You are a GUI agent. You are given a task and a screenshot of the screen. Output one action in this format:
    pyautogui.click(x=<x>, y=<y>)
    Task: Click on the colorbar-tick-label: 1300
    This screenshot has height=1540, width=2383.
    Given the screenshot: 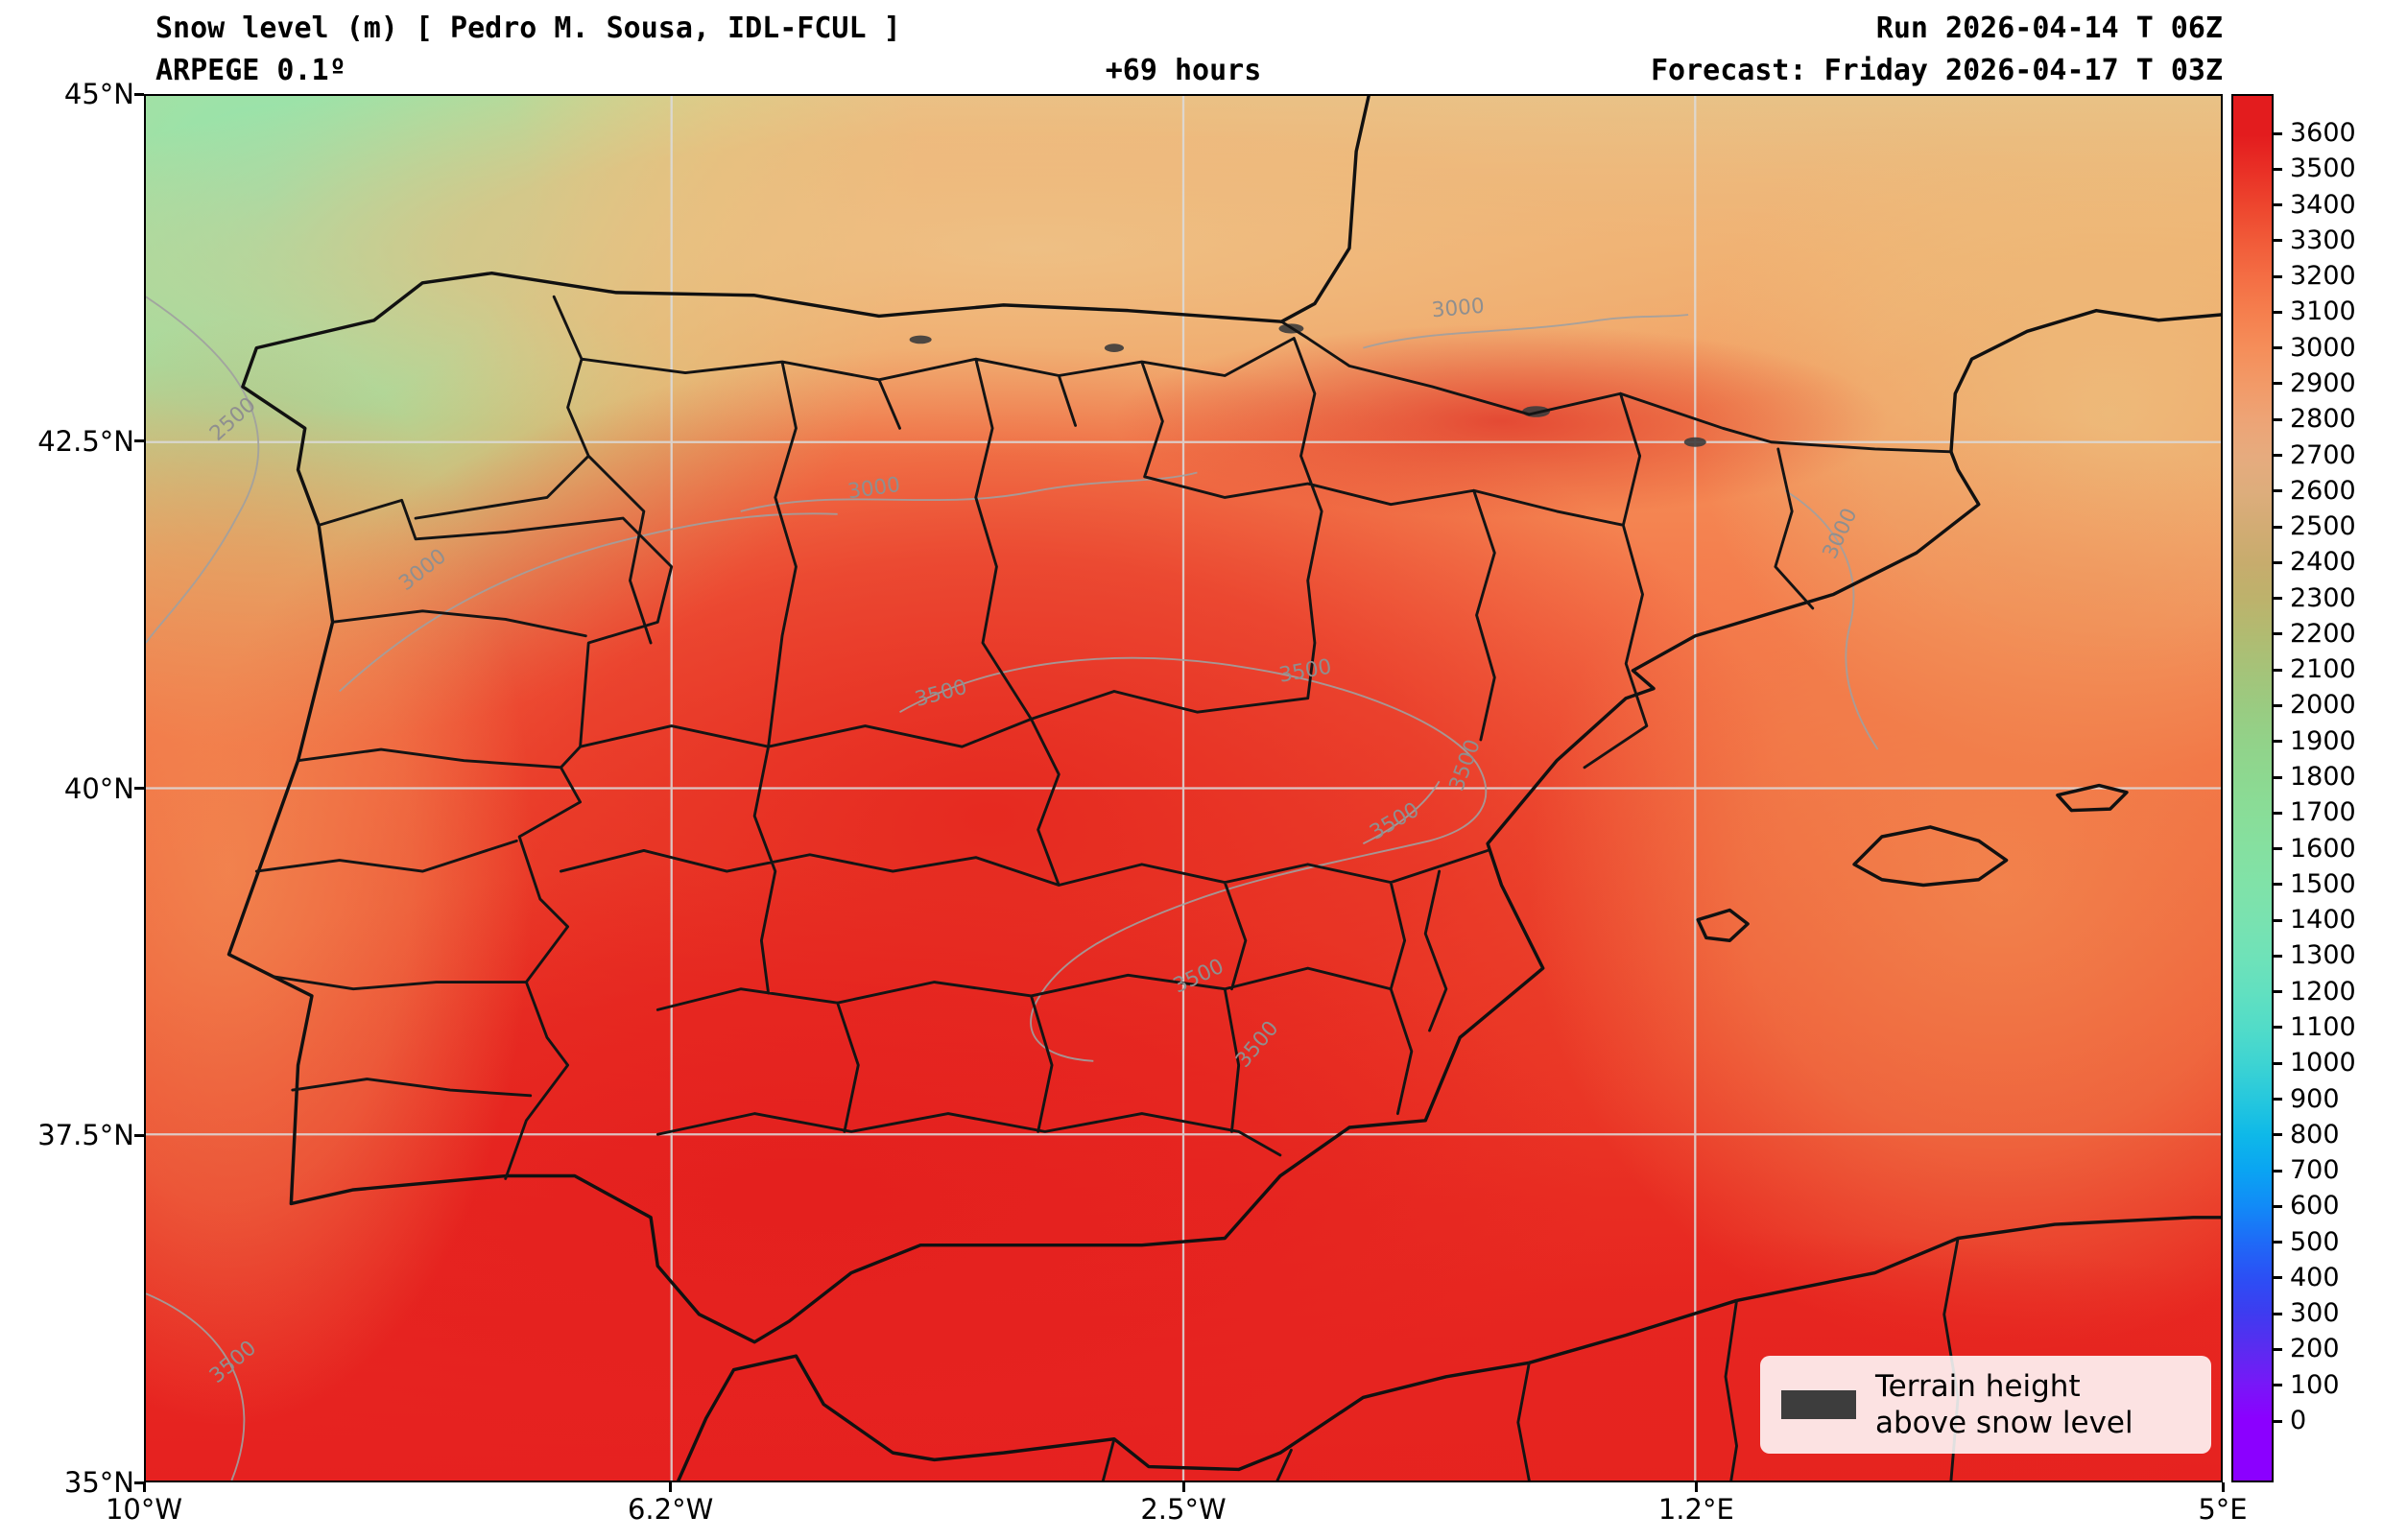 What is the action you would take?
    pyautogui.click(x=2323, y=955)
    